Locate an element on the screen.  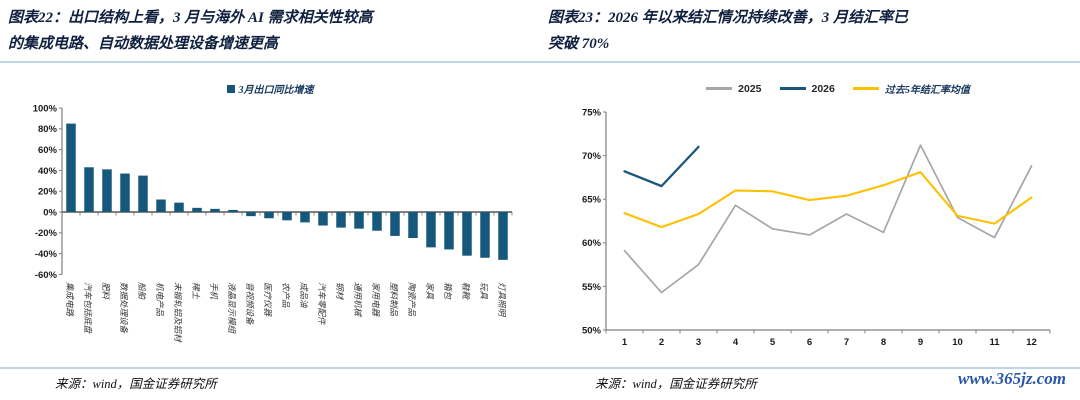
bar-医疗仪器 is located at coordinates (269, 215).